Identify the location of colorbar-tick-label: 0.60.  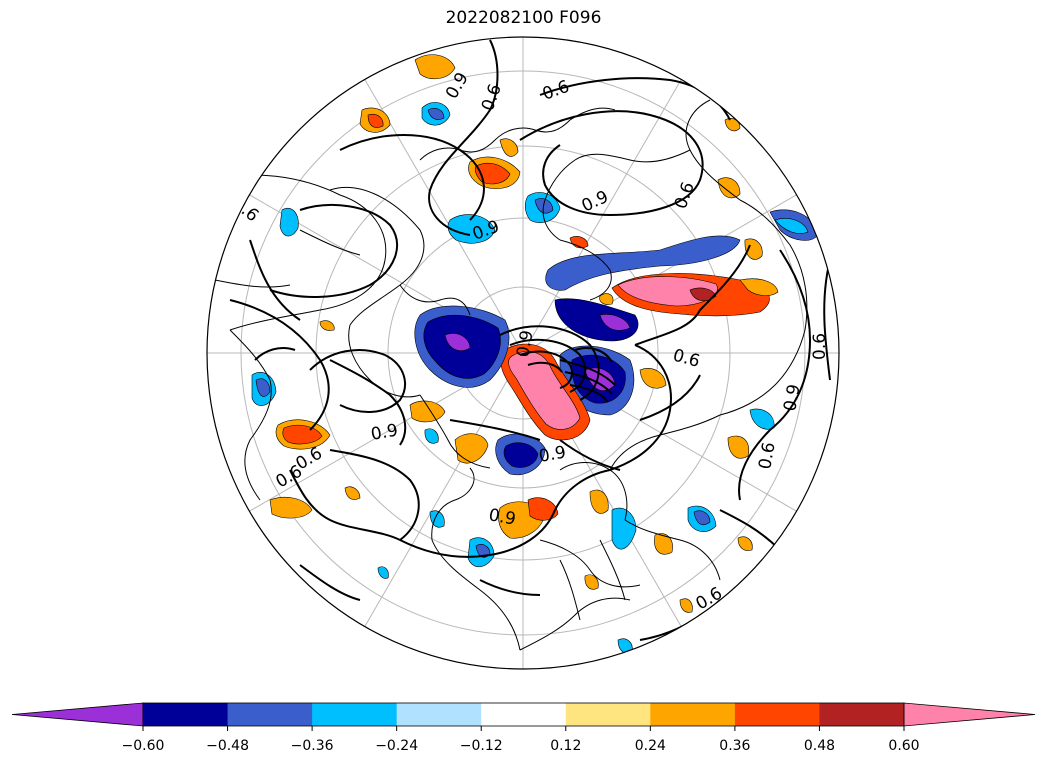
(903, 746).